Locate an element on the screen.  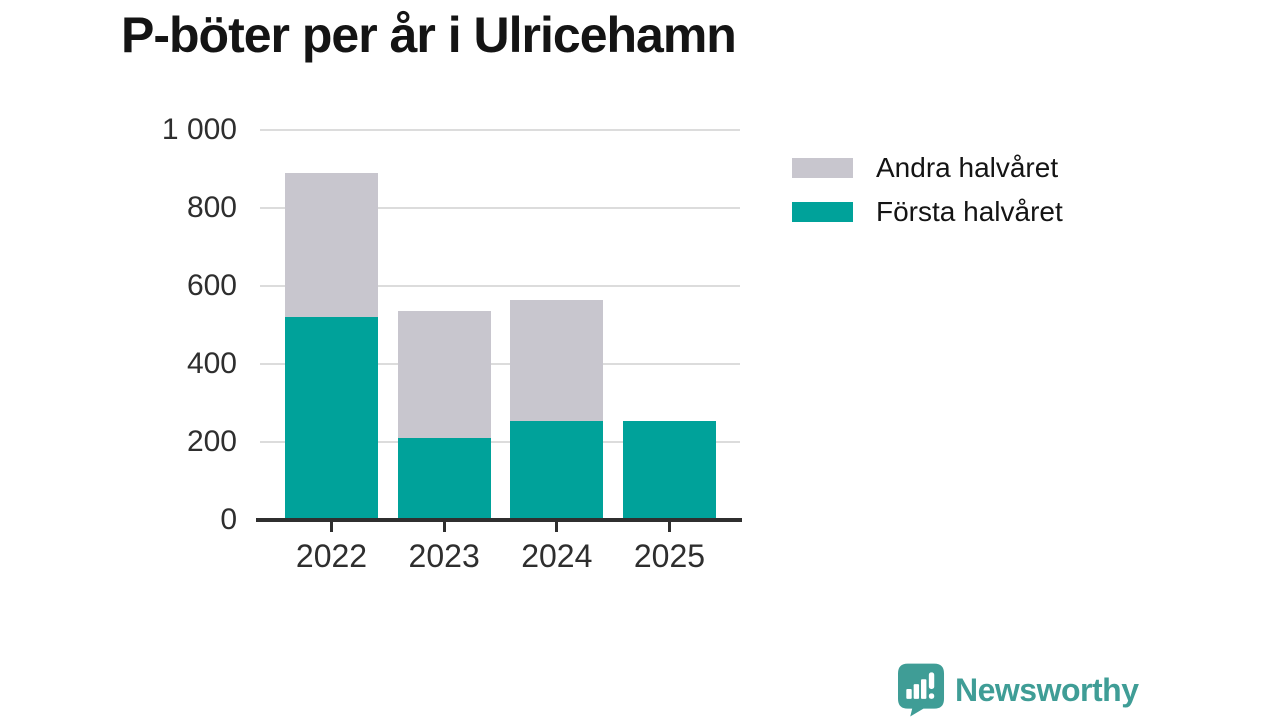
brand-name: Newsworthy is located at coordinates (1047, 689).